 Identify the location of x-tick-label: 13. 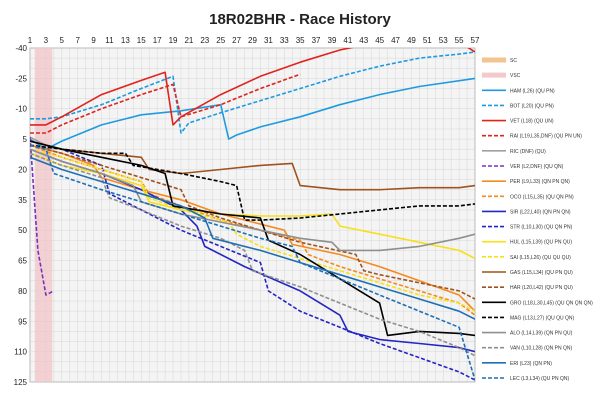
(125, 40).